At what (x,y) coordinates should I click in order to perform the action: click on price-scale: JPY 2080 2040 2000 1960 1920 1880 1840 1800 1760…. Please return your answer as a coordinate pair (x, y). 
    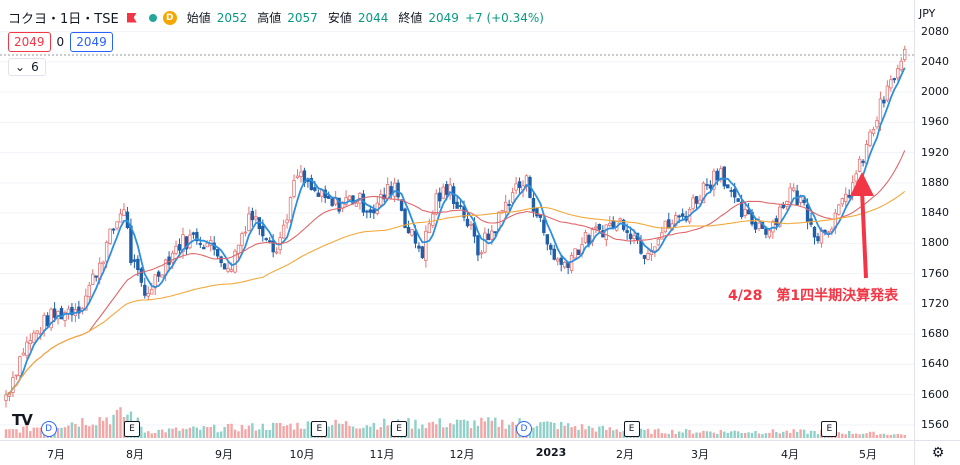
    Looking at the image, I should click on (937, 220).